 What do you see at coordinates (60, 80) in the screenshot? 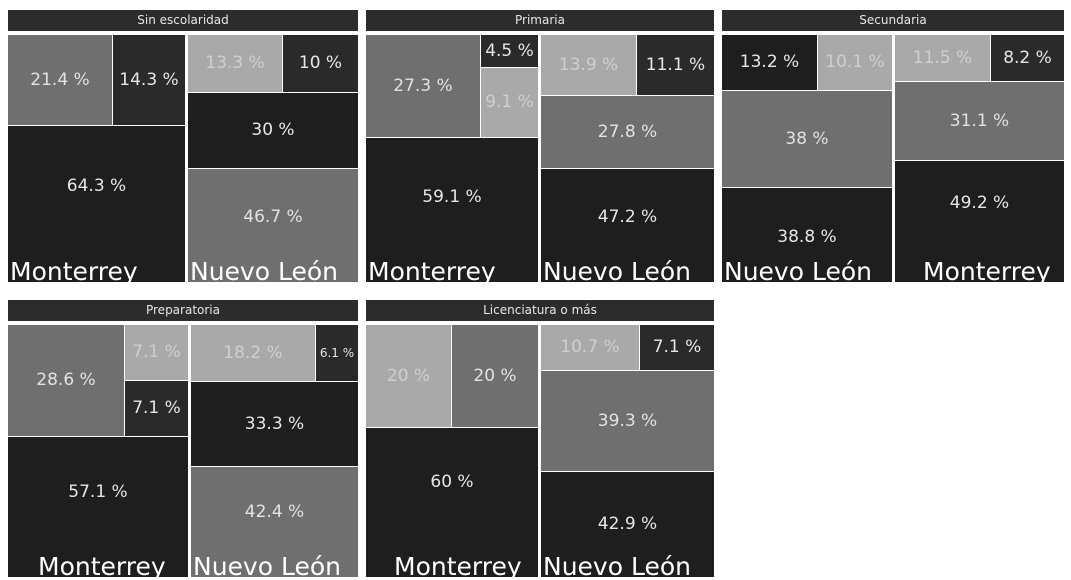
I see `treemap-cell: 21.4 %` at bounding box center [60, 80].